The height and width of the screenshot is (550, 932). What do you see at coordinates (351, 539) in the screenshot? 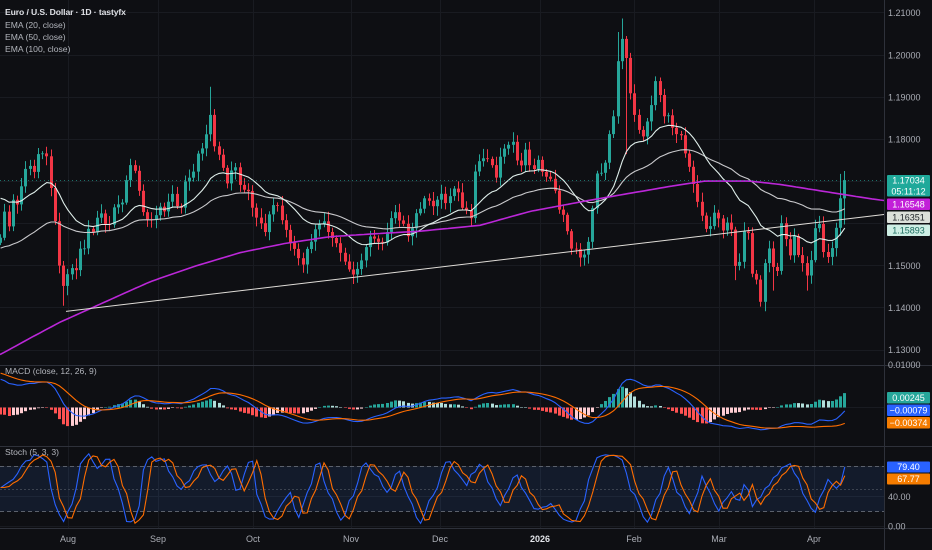
I see `svg-text: Nov` at bounding box center [351, 539].